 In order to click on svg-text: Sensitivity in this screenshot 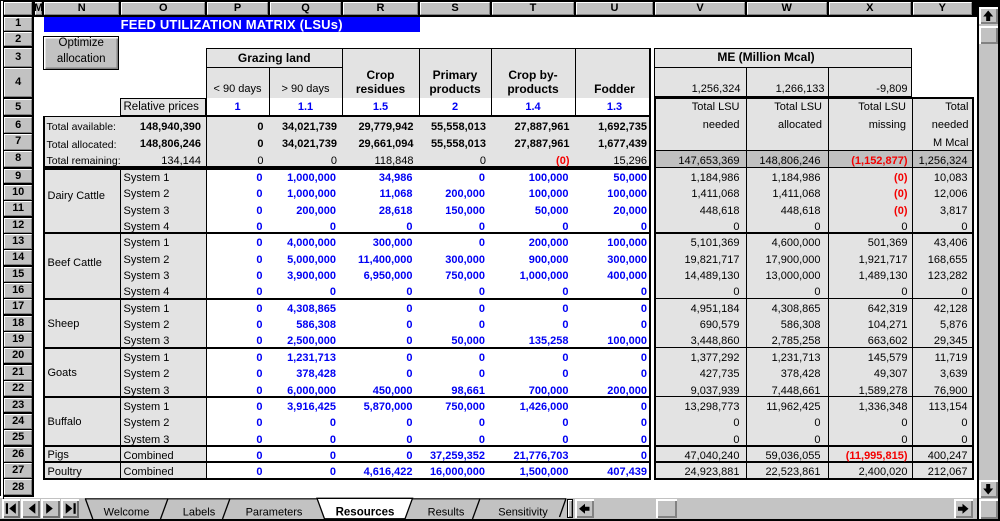, I will do `click(523, 513)`.